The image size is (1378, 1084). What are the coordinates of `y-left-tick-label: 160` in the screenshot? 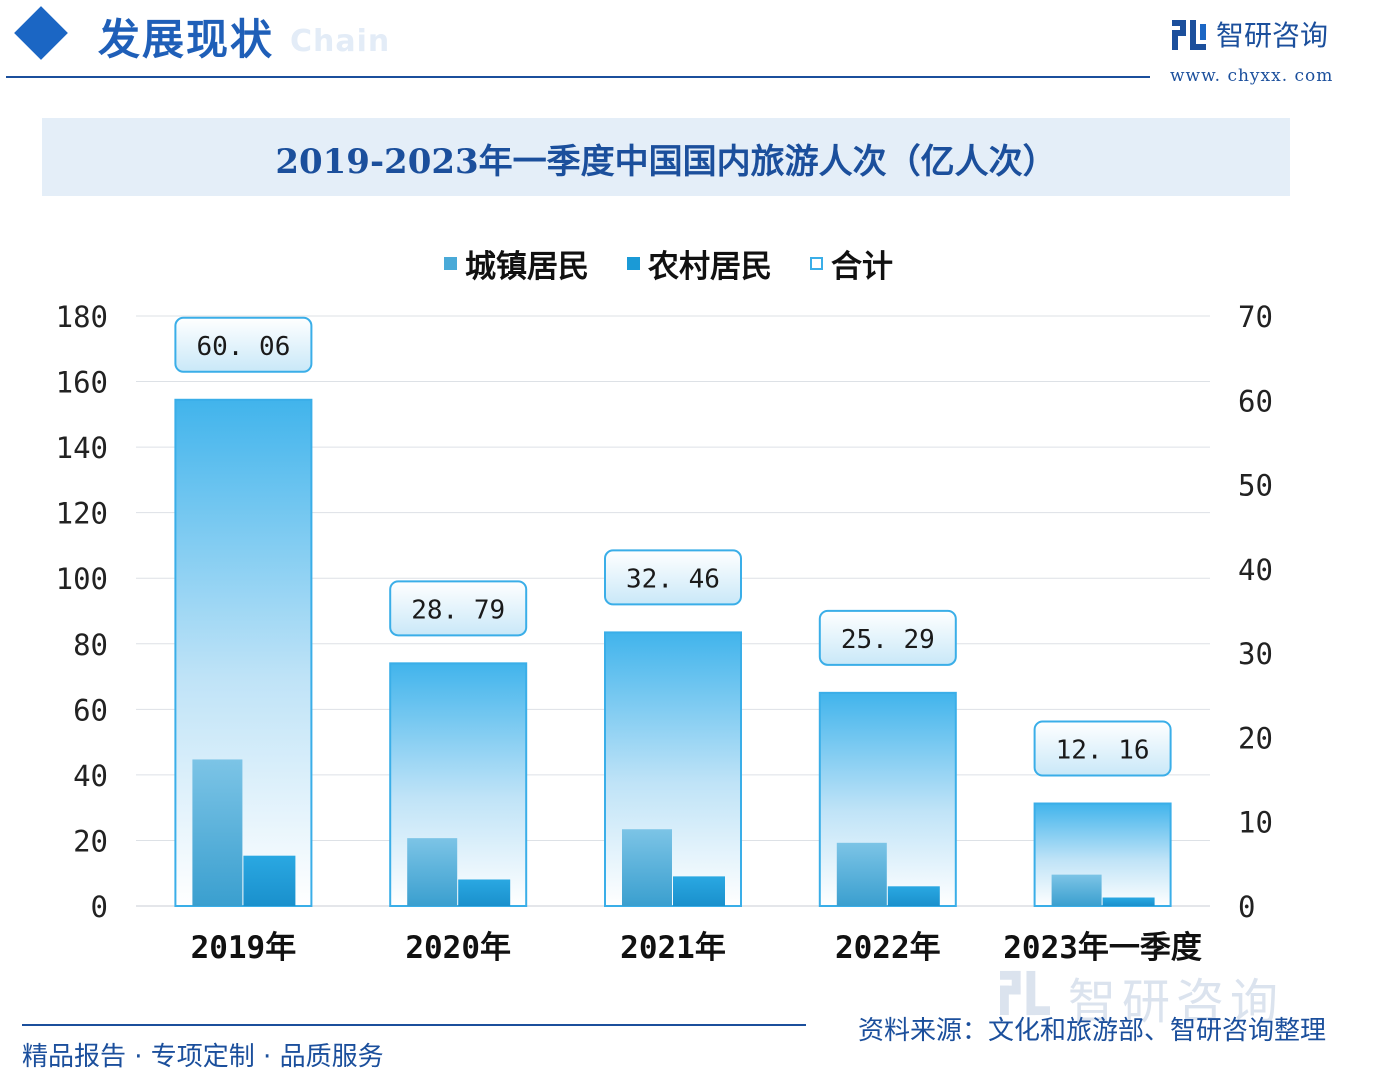 It's located at (82, 383).